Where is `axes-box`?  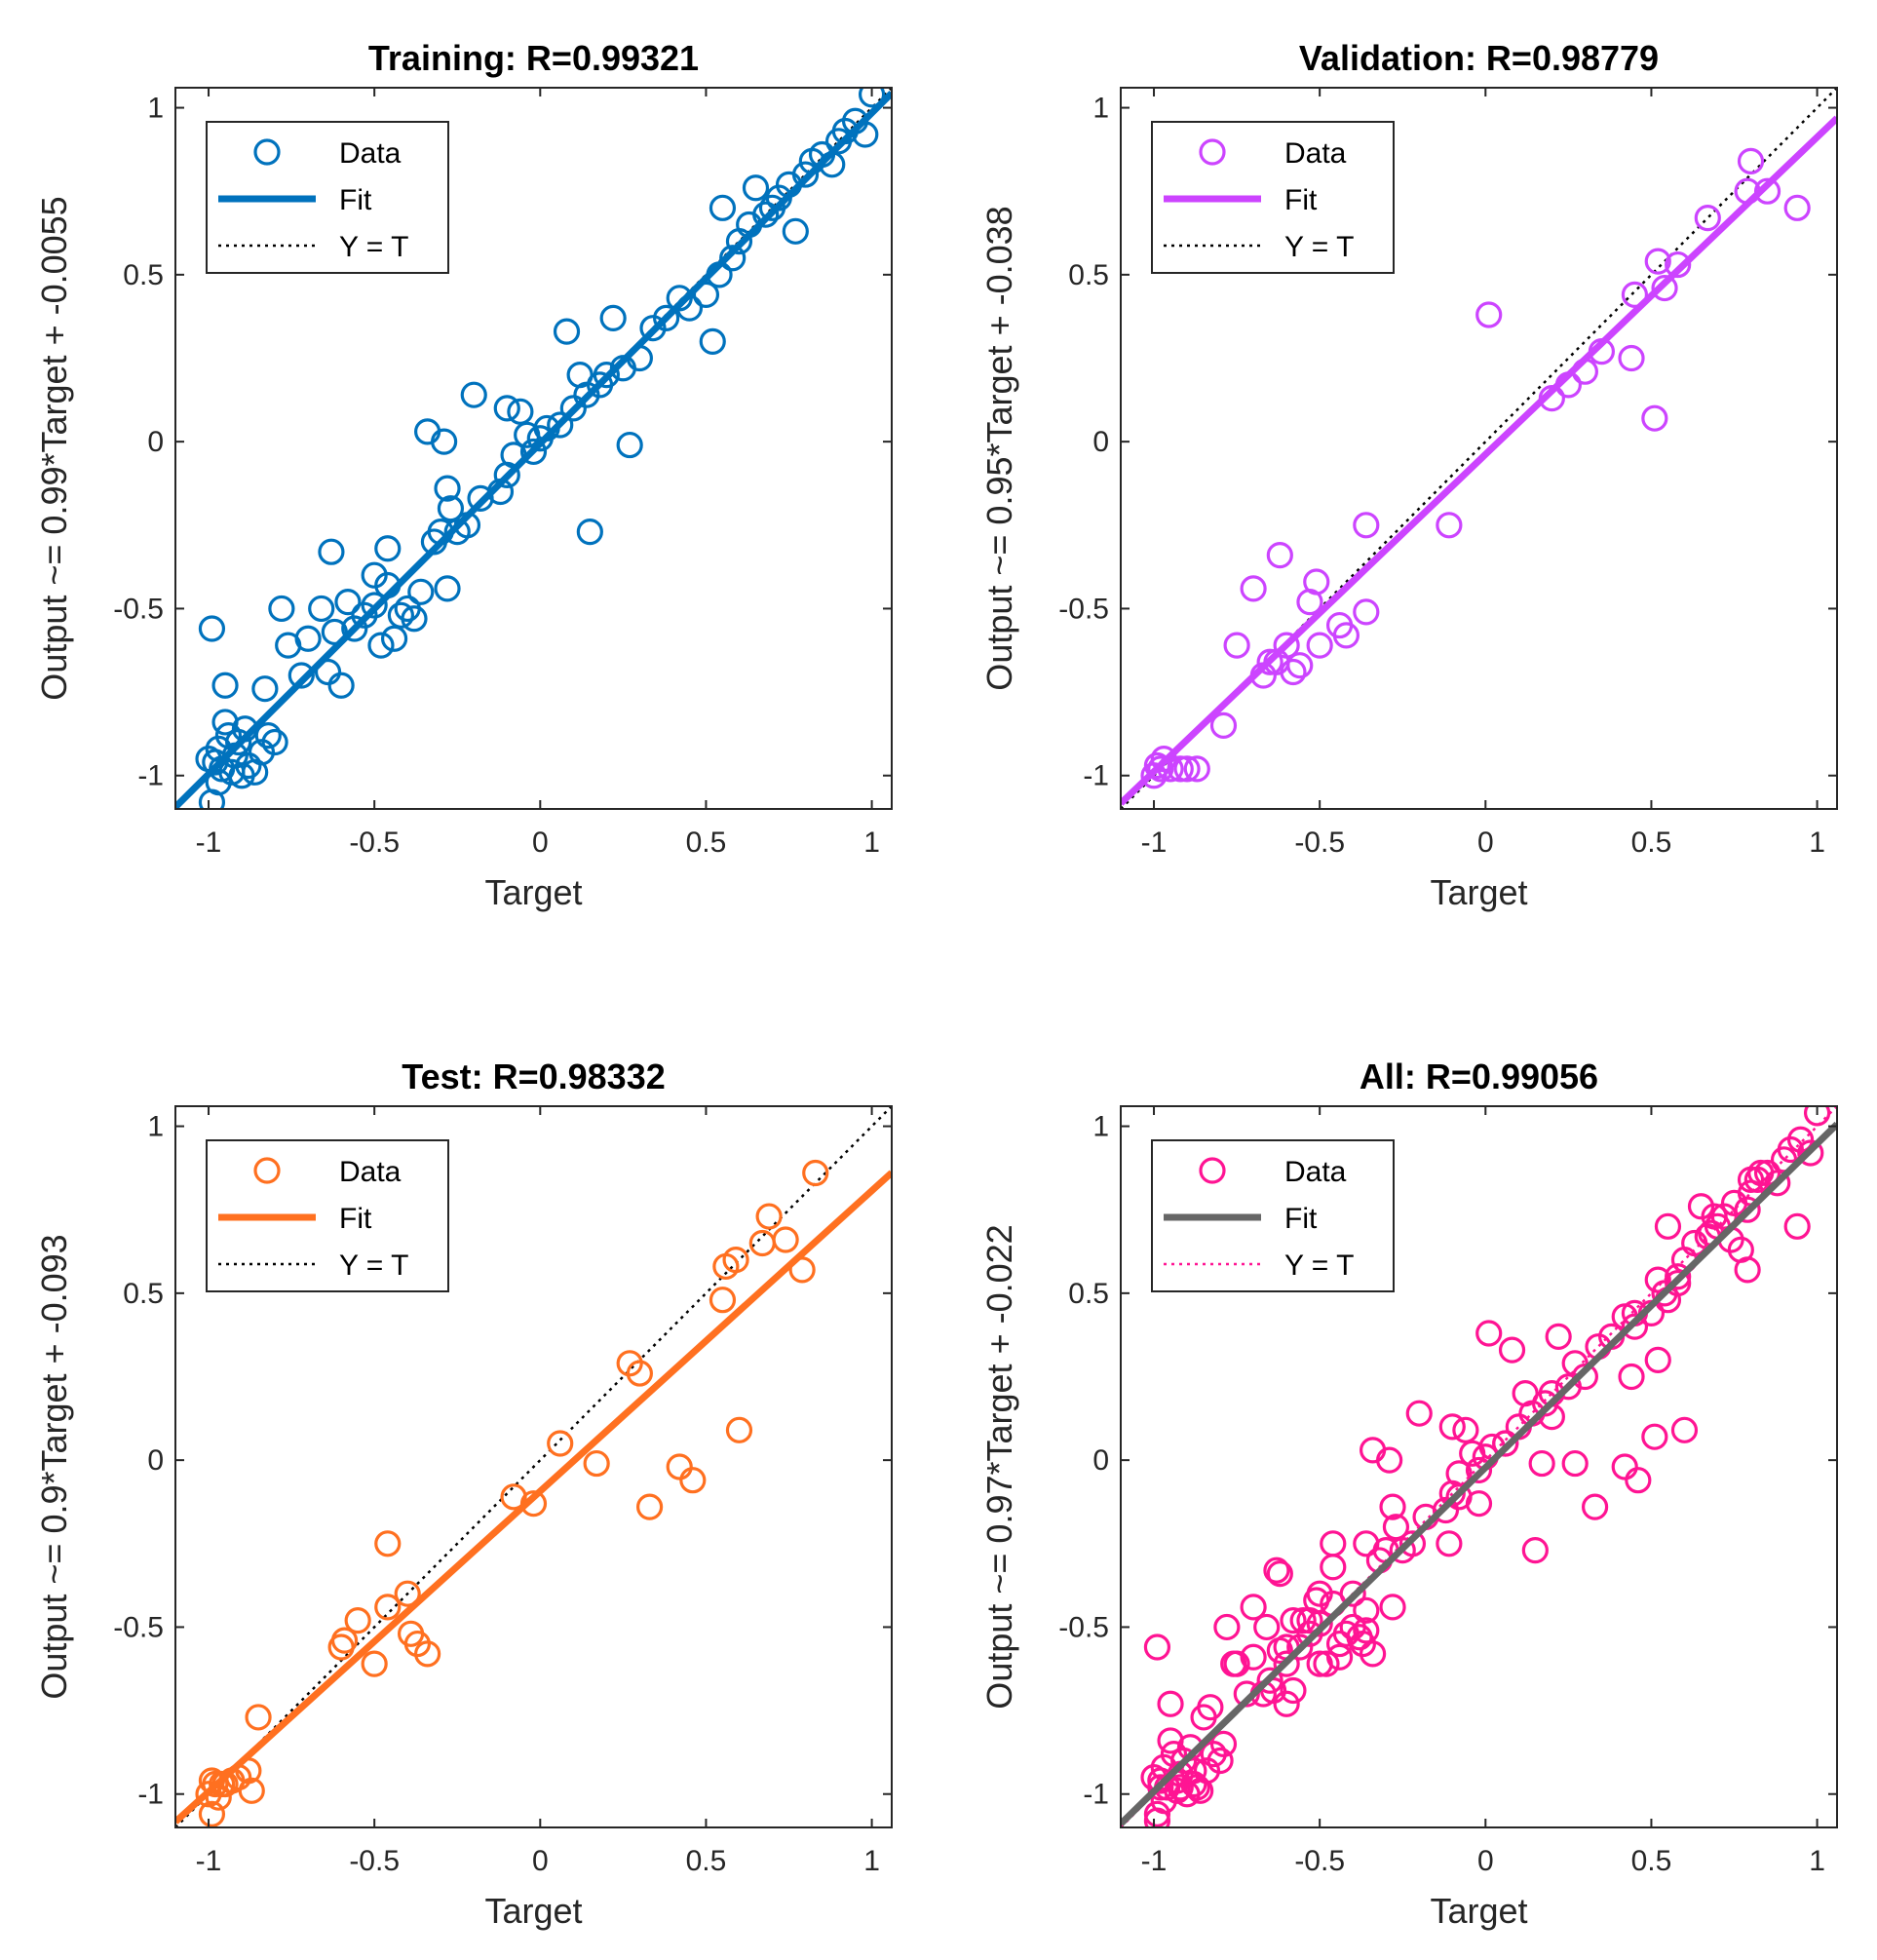 axes-box is located at coordinates (533, 448).